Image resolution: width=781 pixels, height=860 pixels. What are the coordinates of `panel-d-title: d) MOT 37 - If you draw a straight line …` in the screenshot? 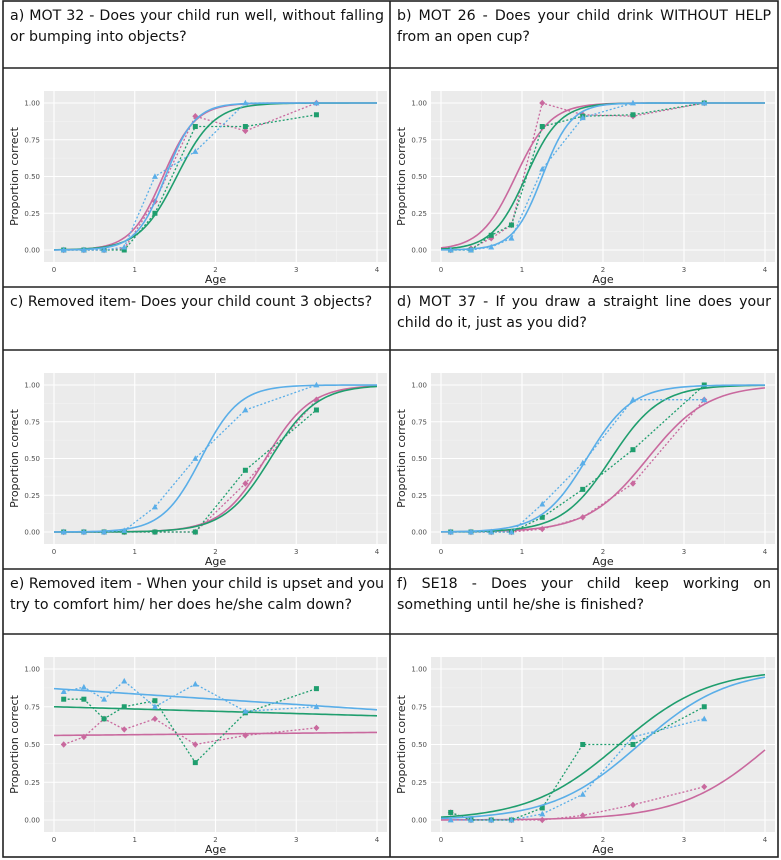 It's located at (584, 312).